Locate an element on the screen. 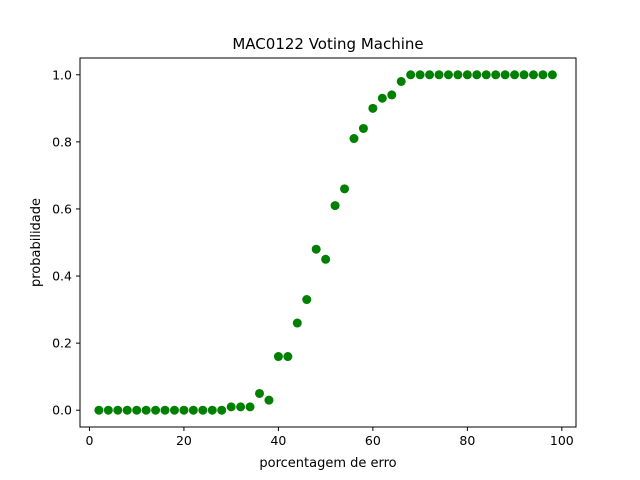 This screenshot has height=480, width=640. x-tick-label: 40 is located at coordinates (278, 440).